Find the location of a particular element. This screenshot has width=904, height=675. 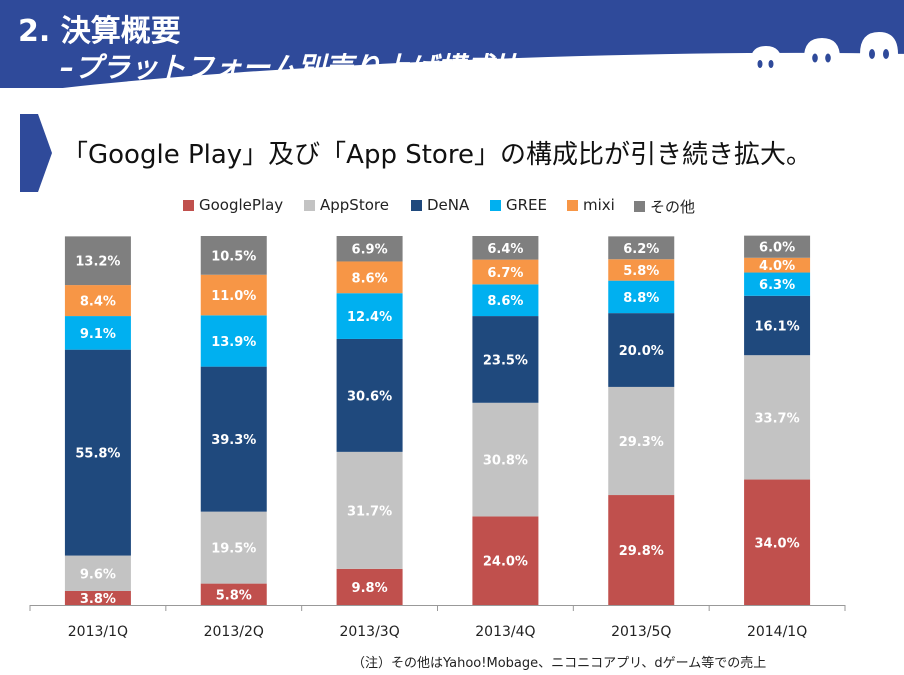

data-label: 30.6% is located at coordinates (369, 396).